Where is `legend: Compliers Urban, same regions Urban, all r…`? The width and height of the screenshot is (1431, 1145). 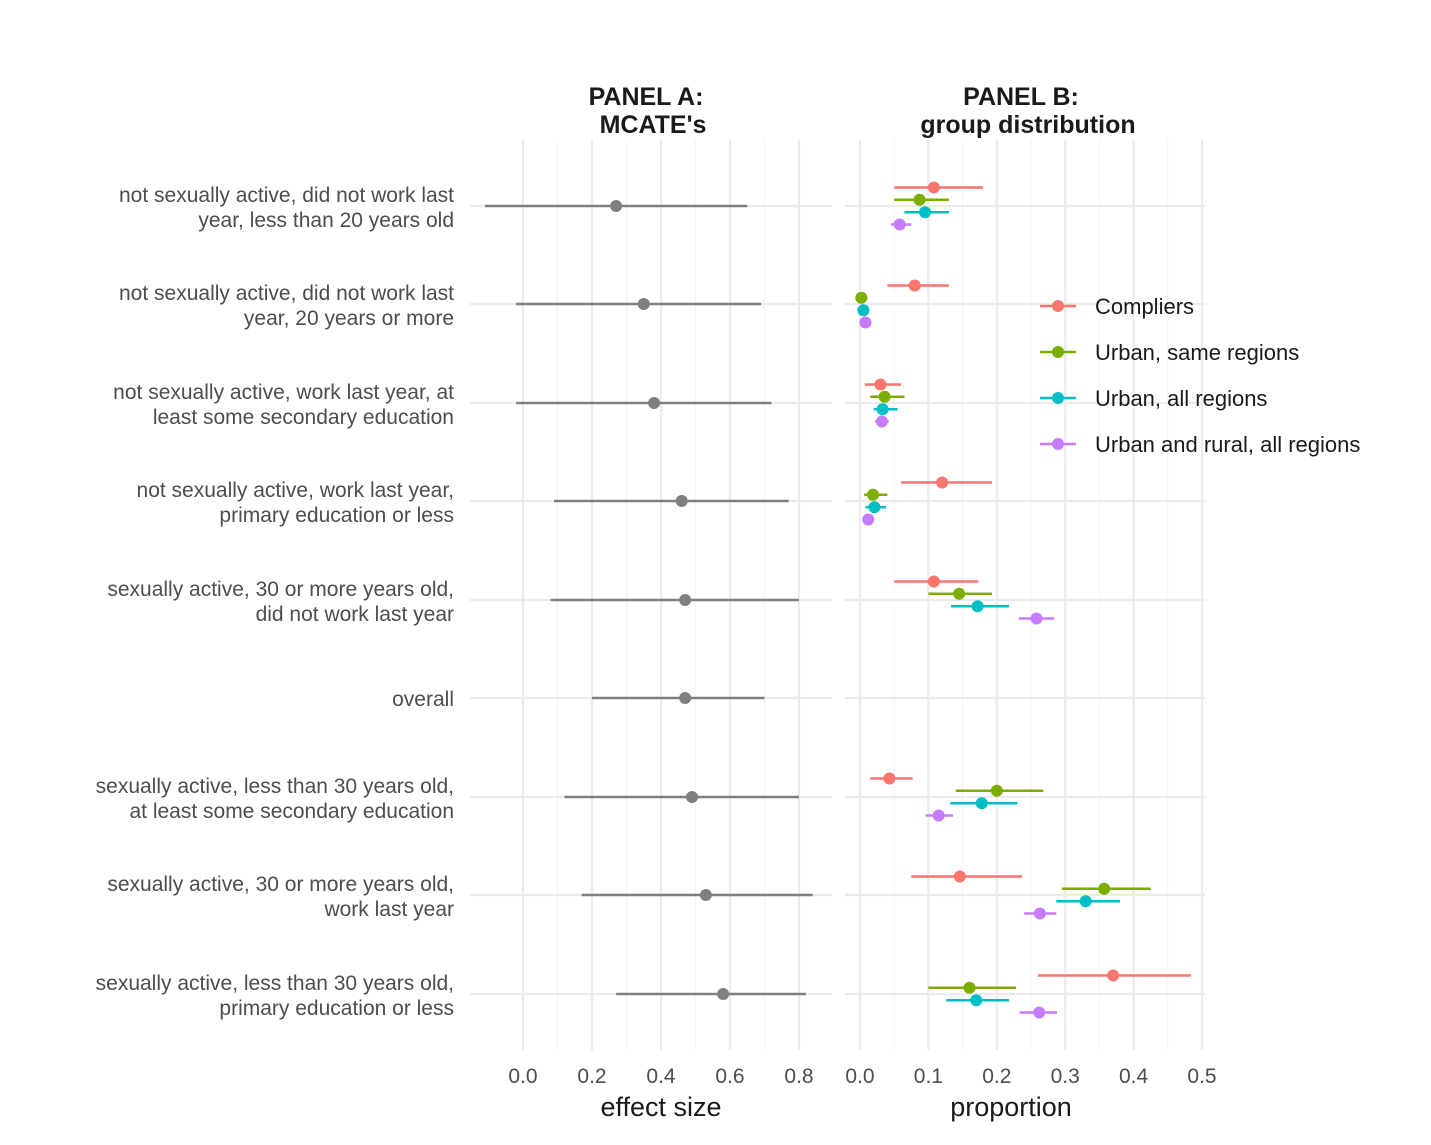
legend: Compliers Urban, same regions Urban, all r… is located at coordinates (1200, 375).